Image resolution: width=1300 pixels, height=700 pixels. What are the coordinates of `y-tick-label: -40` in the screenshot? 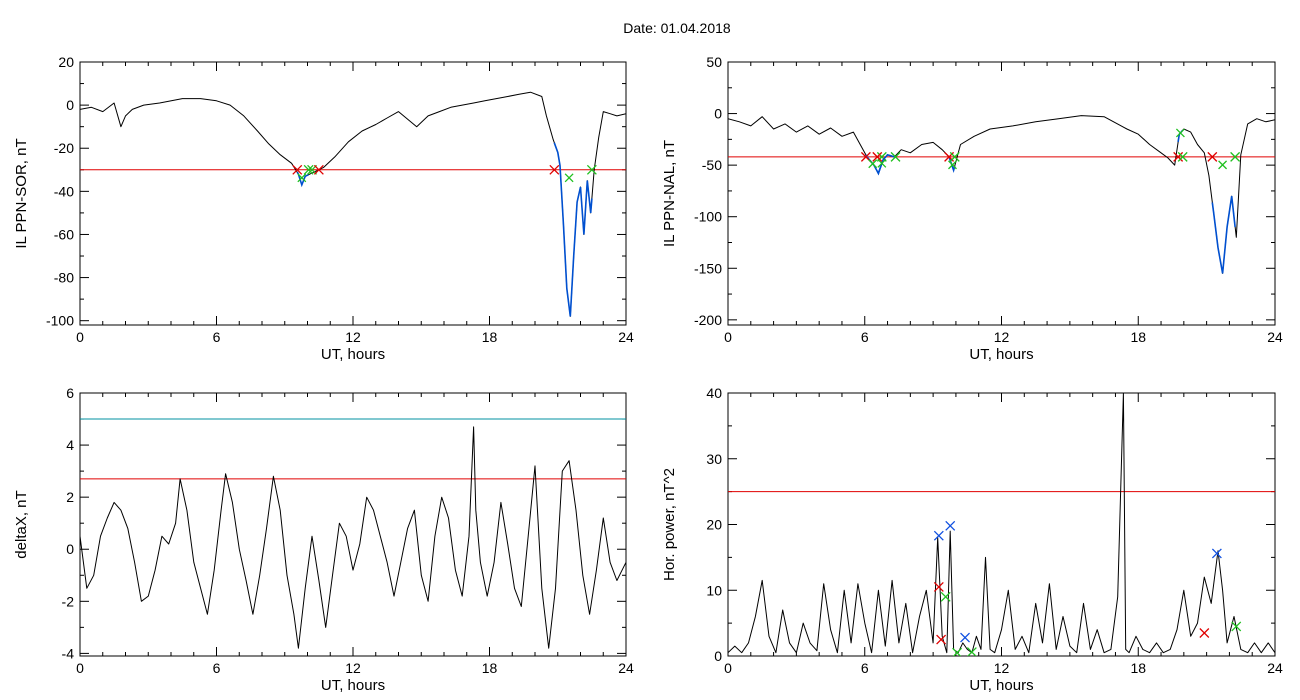 It's located at (64, 191).